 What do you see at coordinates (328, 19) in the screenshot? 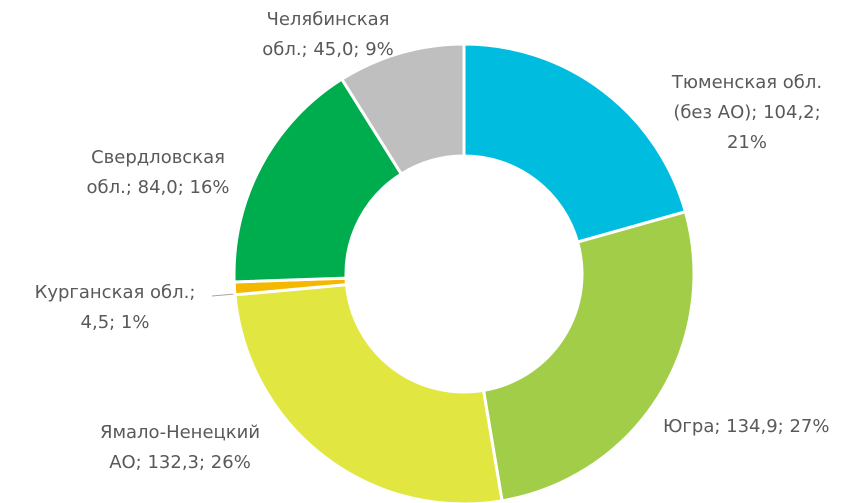
I see `data-label: Челябинская` at bounding box center [328, 19].